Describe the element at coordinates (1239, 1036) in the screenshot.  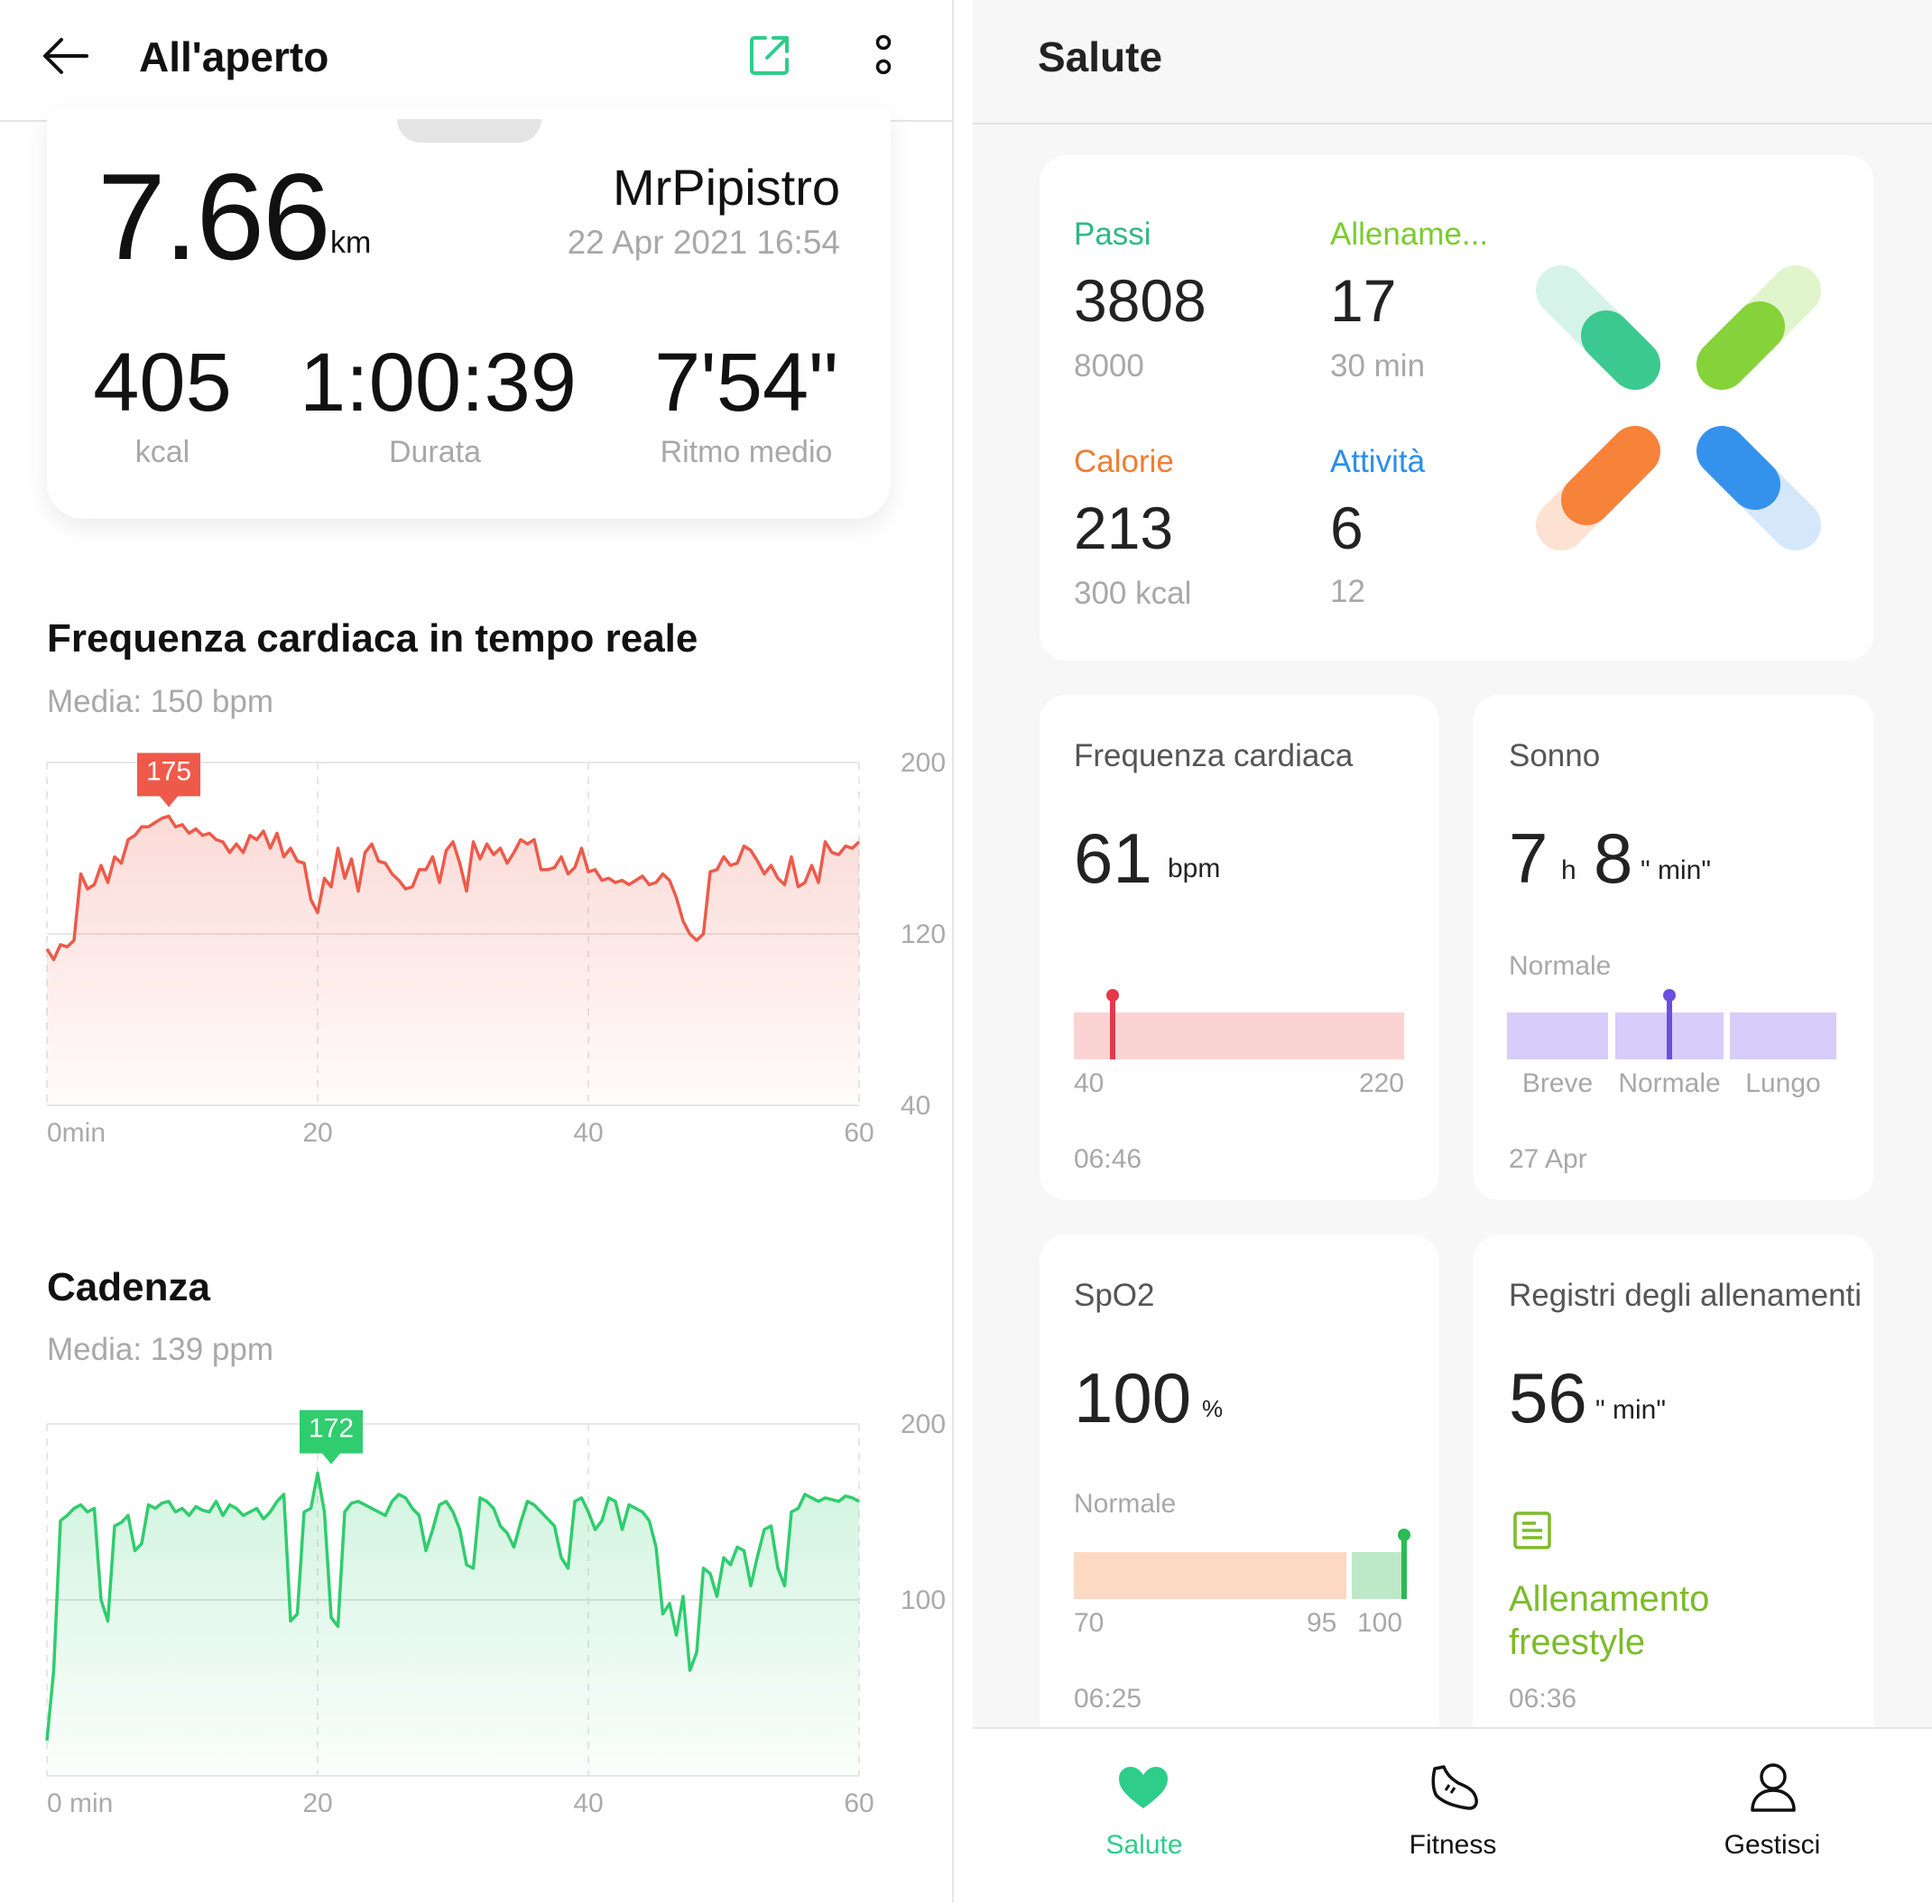
I see `heart-range-bar` at that location.